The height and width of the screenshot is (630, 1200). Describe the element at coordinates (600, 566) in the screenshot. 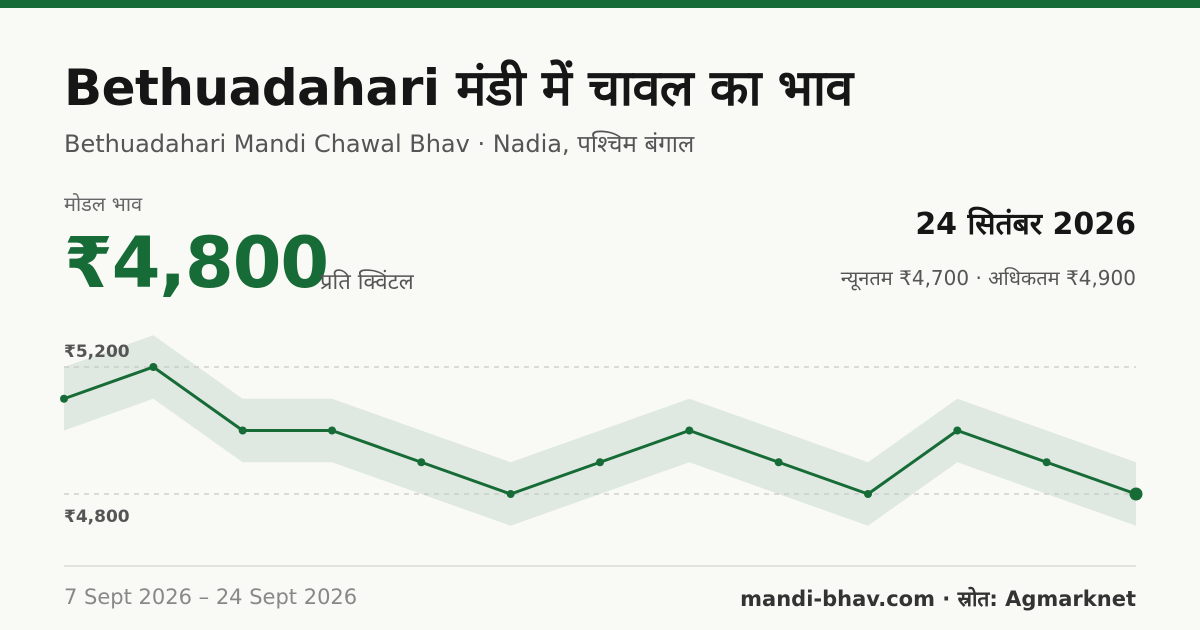

I see `footer-divider` at that location.